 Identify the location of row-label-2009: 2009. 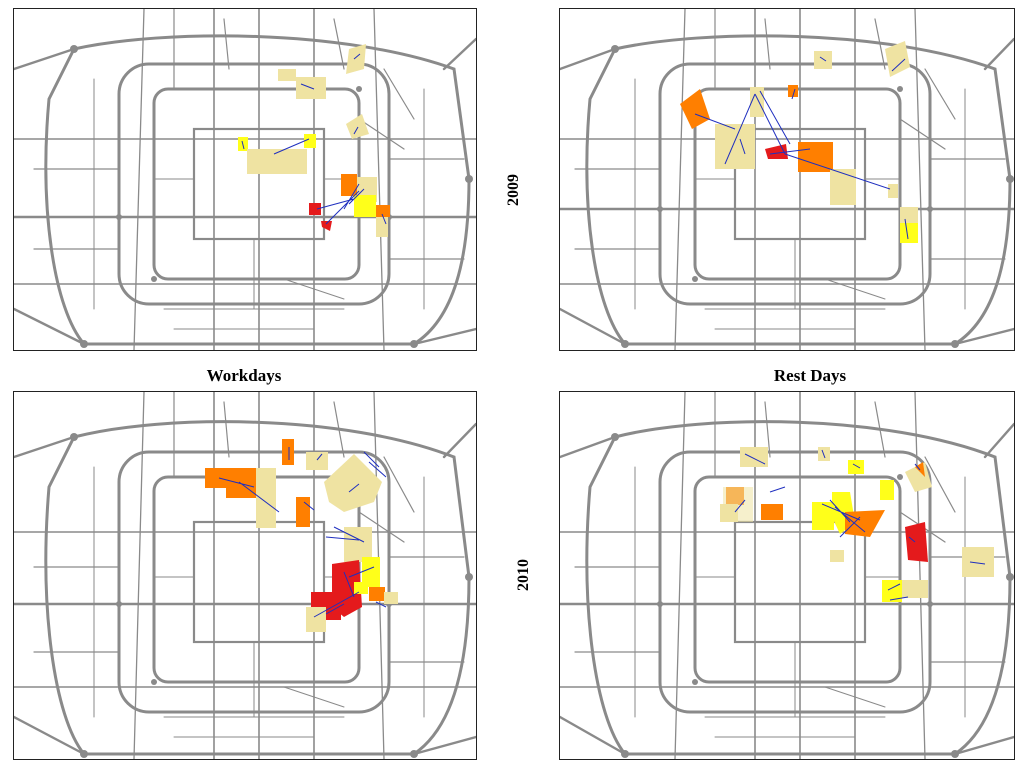
(513, 190).